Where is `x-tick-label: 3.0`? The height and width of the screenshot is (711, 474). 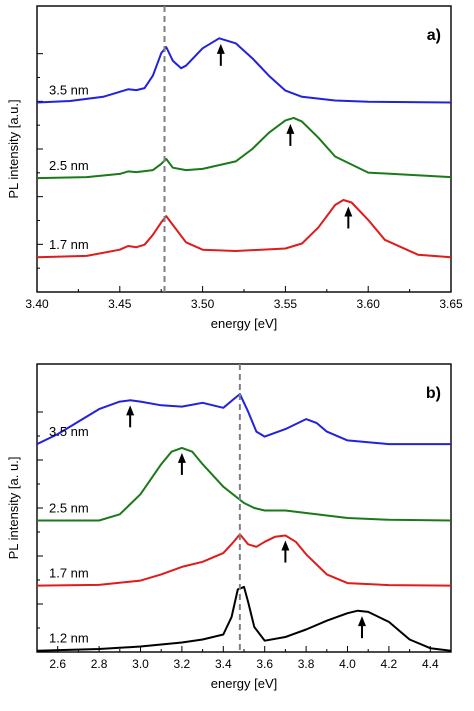 x-tick-label: 3.0 is located at coordinates (140, 664).